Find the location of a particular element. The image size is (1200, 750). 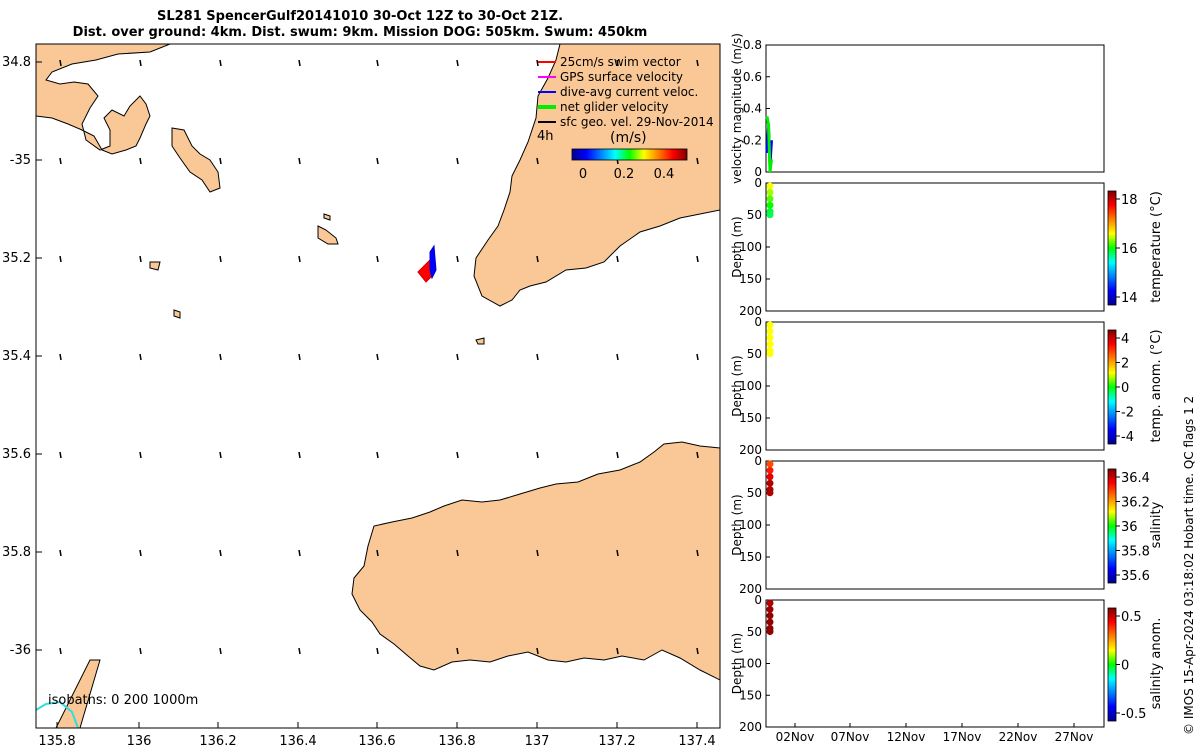

land-kangaroo-island is located at coordinates (535, 561).